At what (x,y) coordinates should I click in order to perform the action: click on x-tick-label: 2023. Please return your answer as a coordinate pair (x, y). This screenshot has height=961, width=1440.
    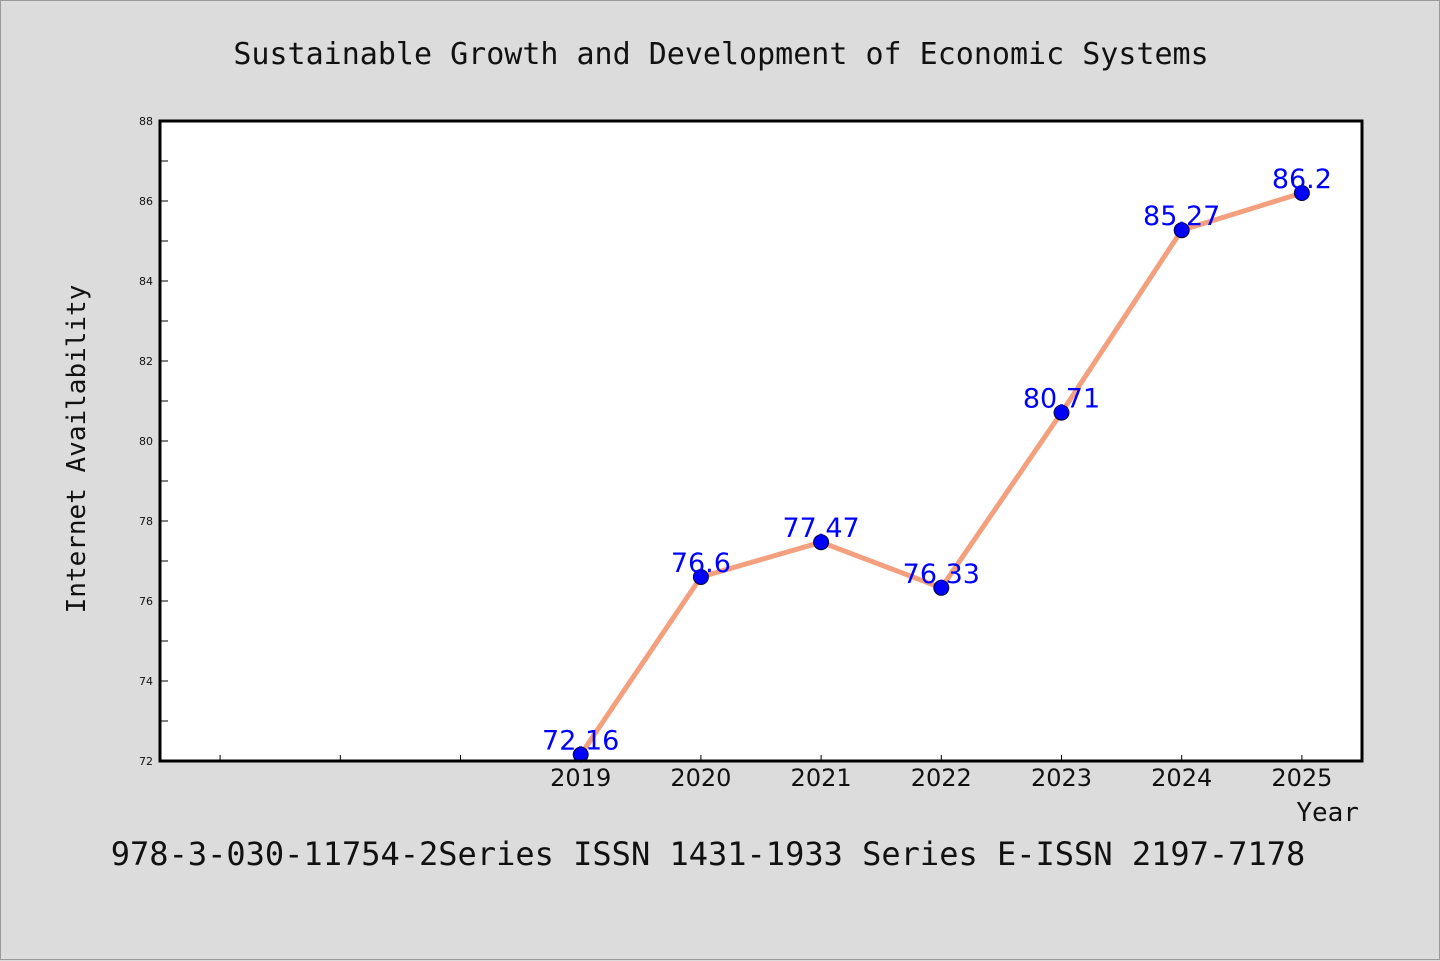
    Looking at the image, I should click on (1061, 778).